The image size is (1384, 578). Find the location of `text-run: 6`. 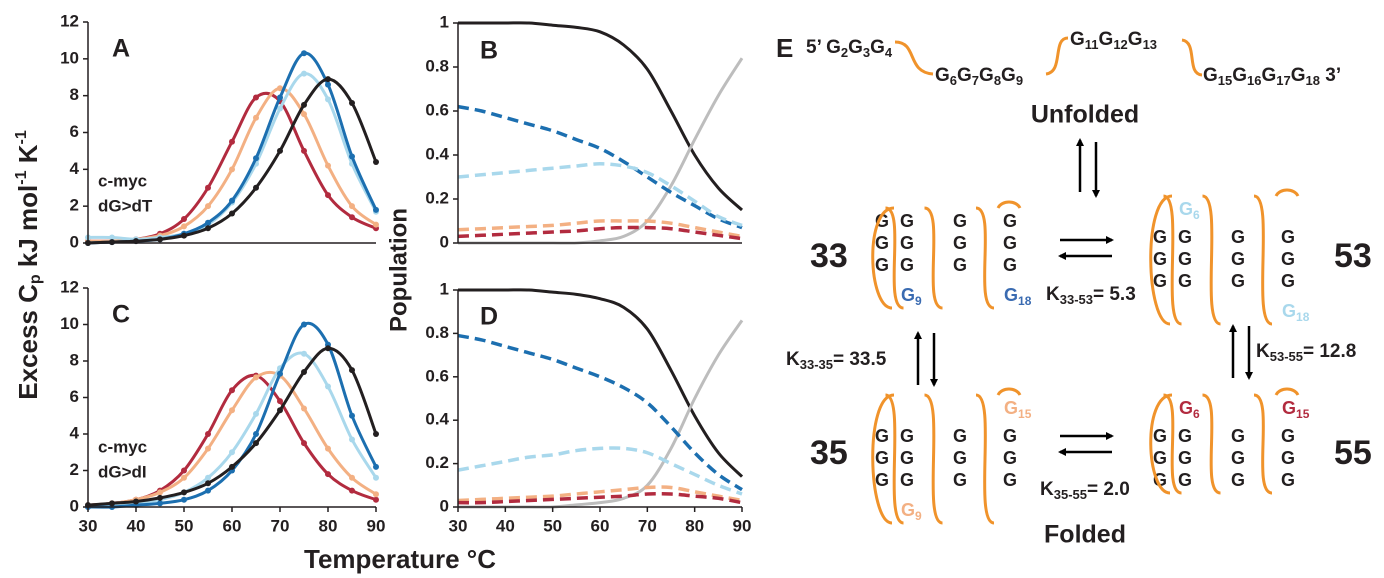

text-run: 6 is located at coordinates (953, 80).